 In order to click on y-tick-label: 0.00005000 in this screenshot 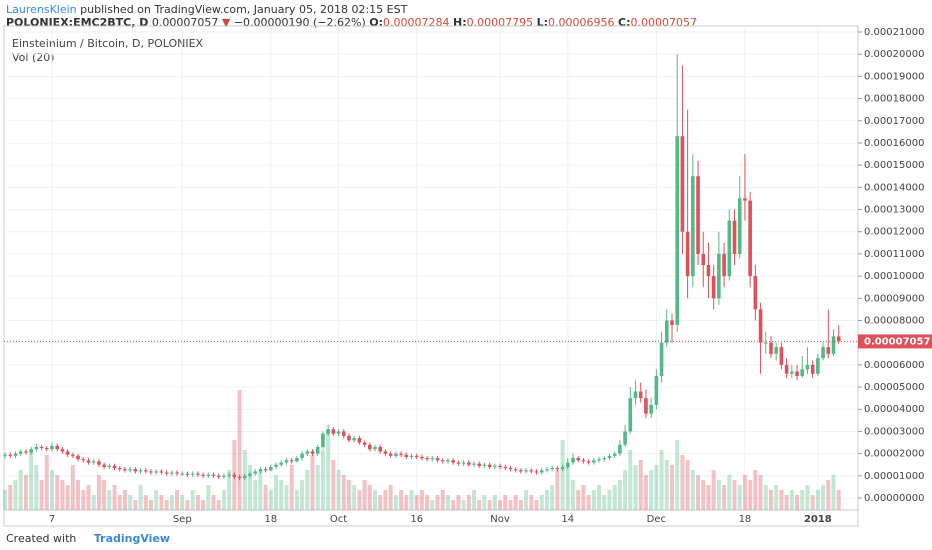, I will do `click(894, 387)`.